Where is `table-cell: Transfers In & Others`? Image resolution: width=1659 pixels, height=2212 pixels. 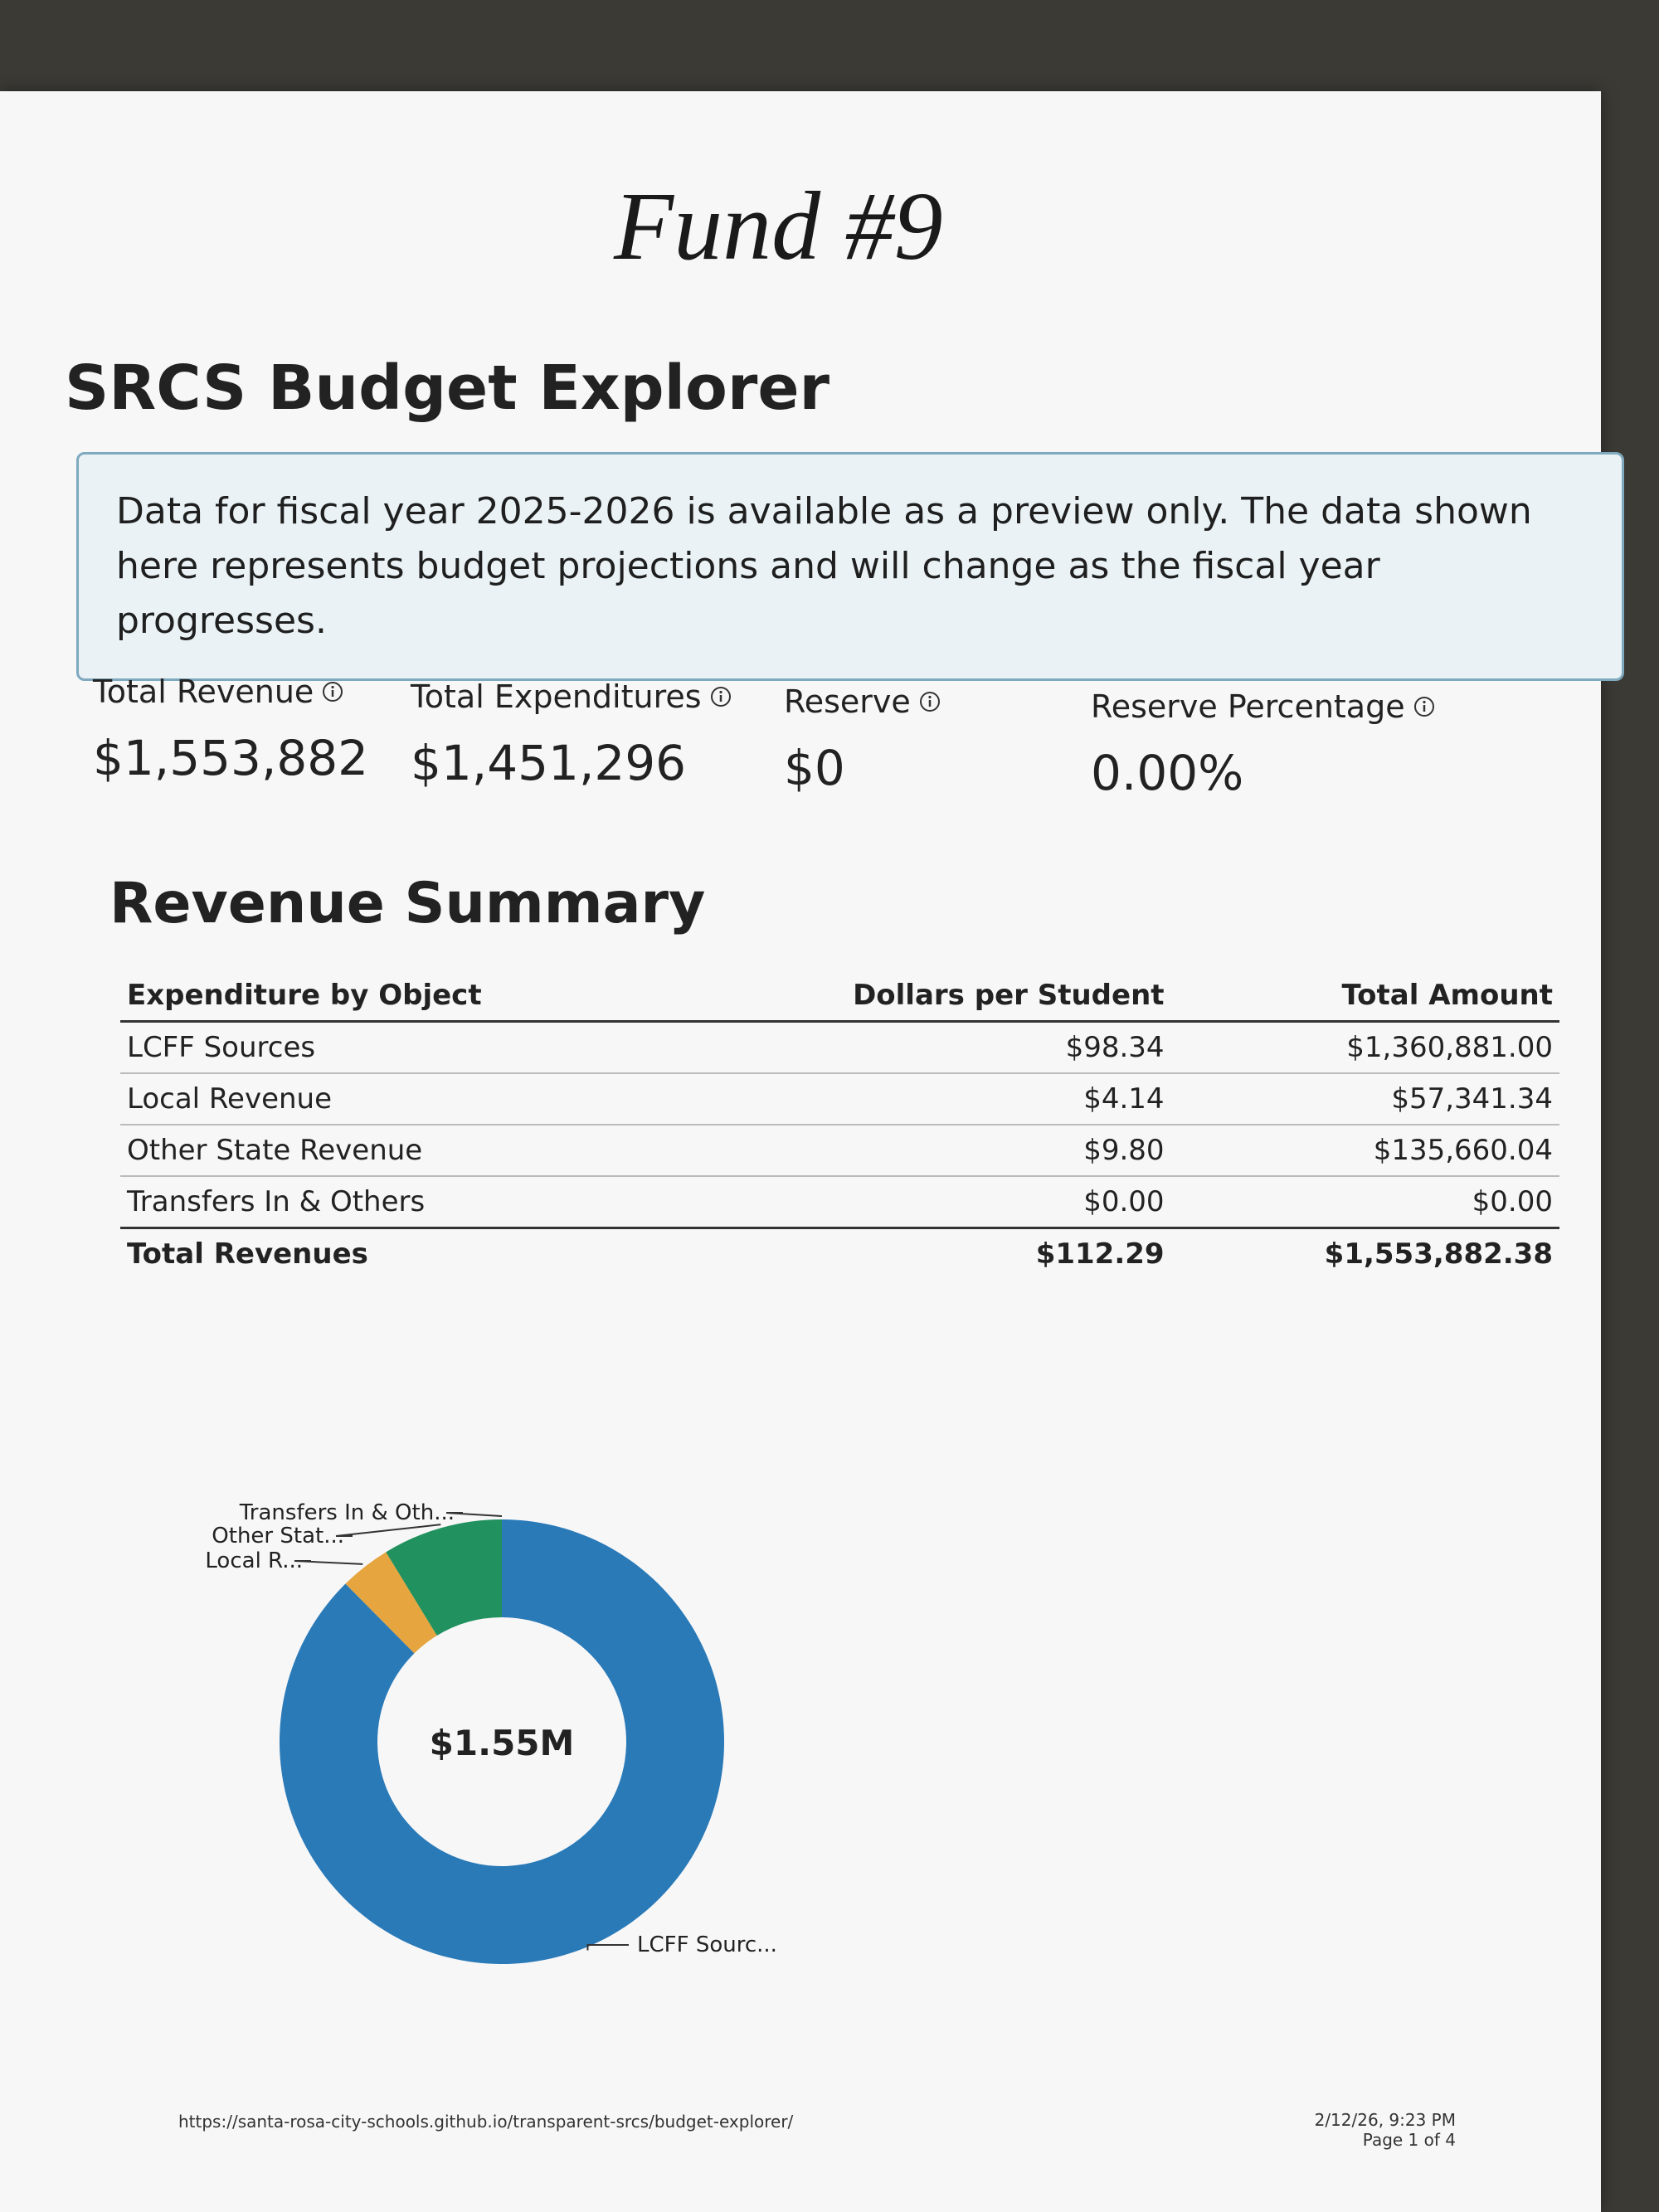
table-cell: Transfers In & Others is located at coordinates (465, 1202).